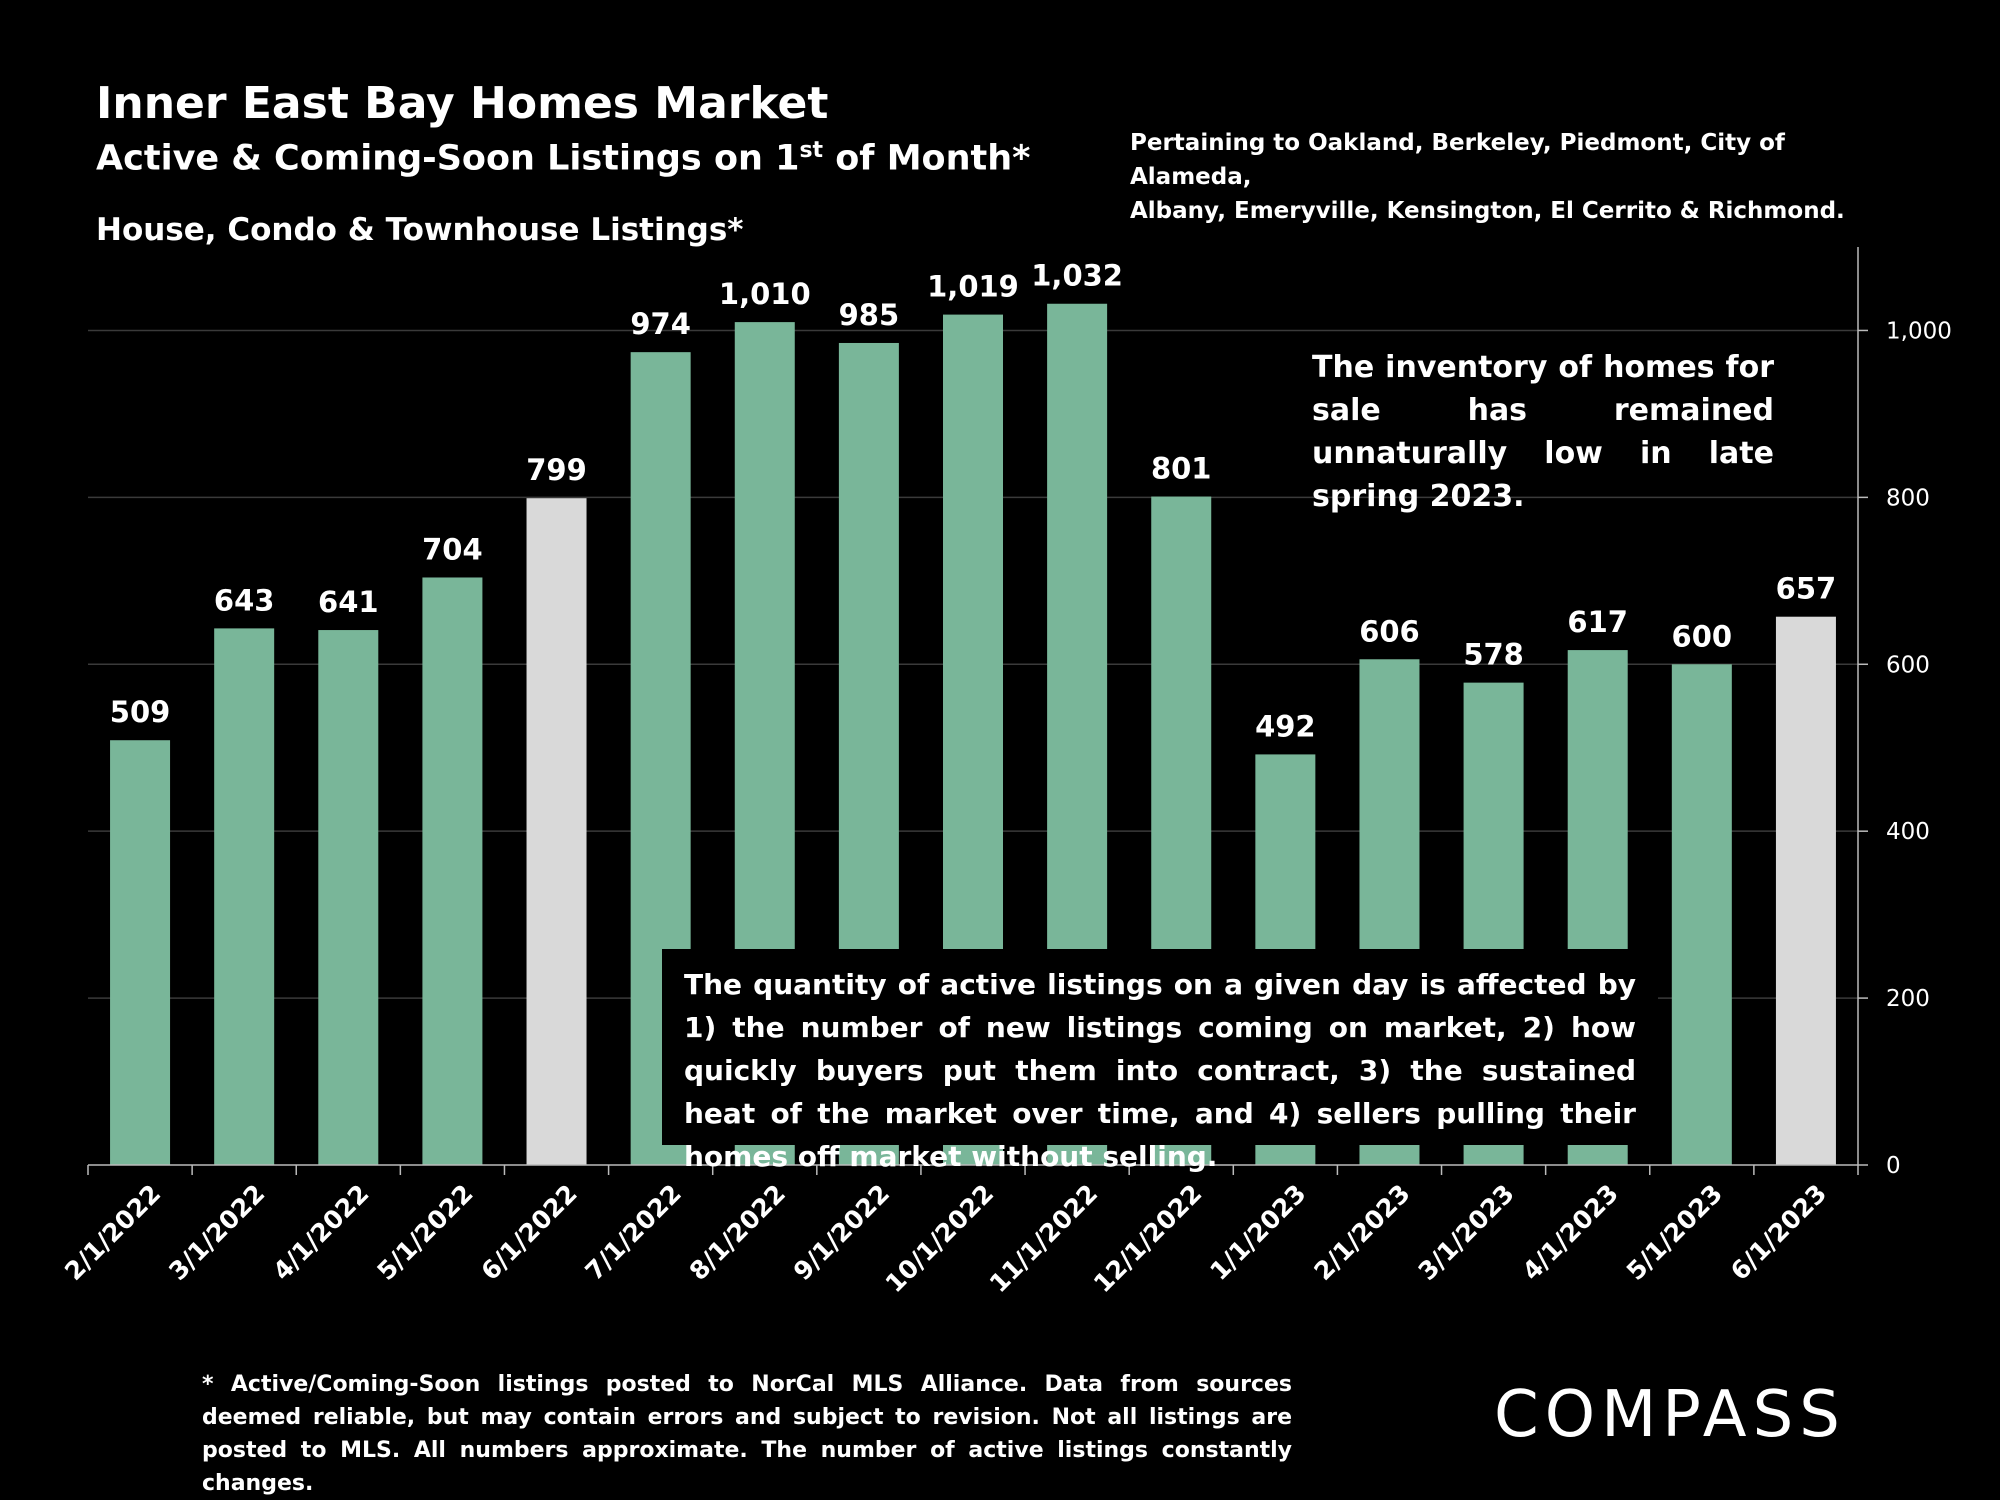  I want to click on y-tick-labels: 0 200 400 600 800 1,000, so click(1919, 748).